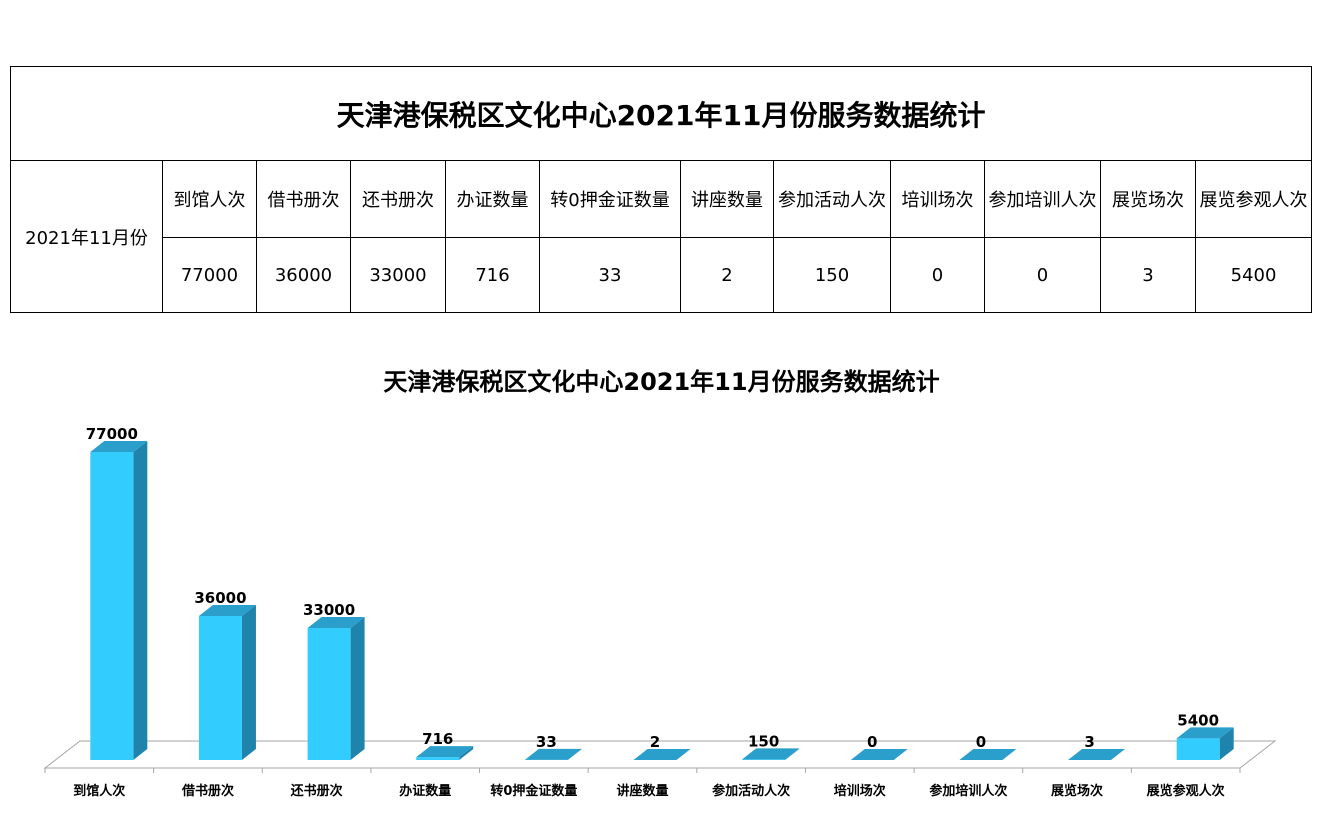  Describe the element at coordinates (316, 791) in the screenshot. I see `category-label: 还书册次` at that location.